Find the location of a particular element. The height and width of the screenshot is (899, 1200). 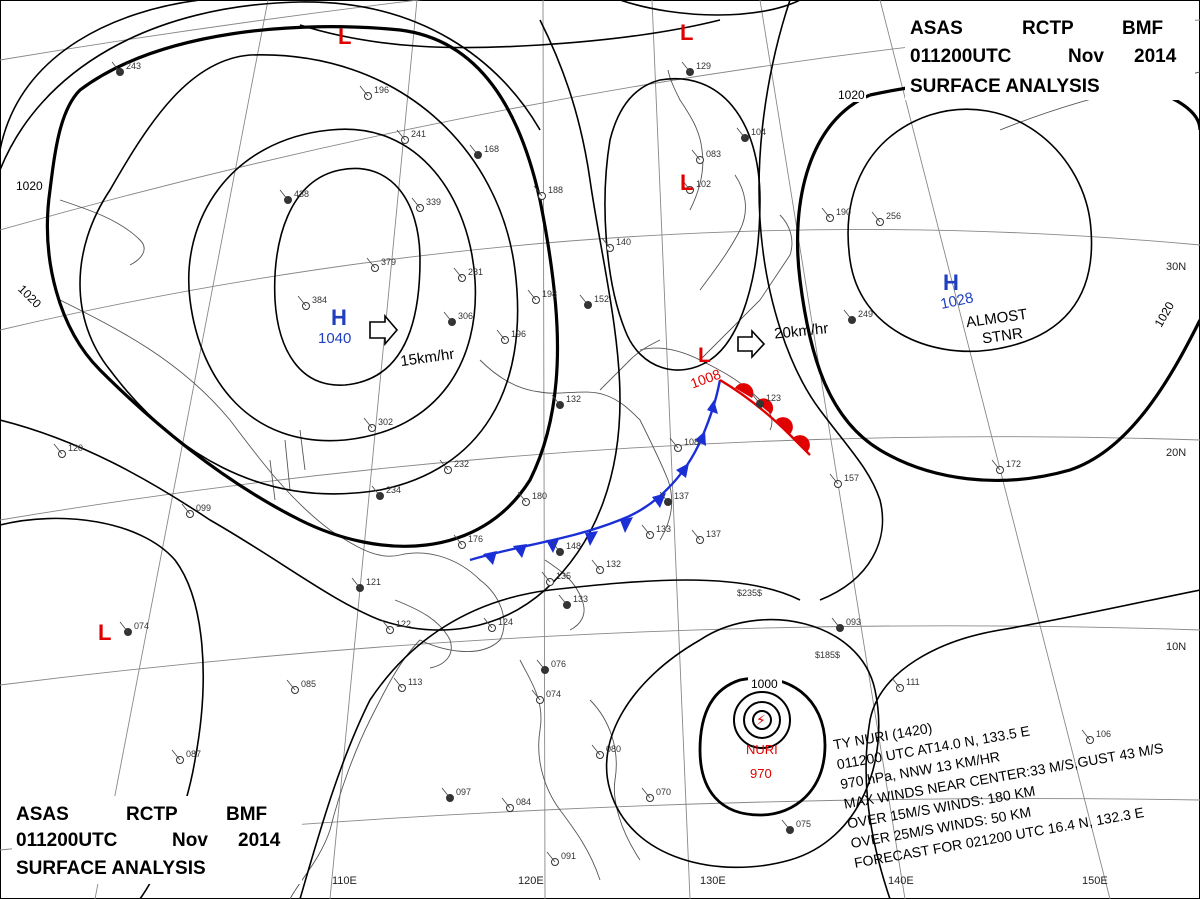

typhoon-symbol-icon: ⚡ is located at coordinates (761, 720).